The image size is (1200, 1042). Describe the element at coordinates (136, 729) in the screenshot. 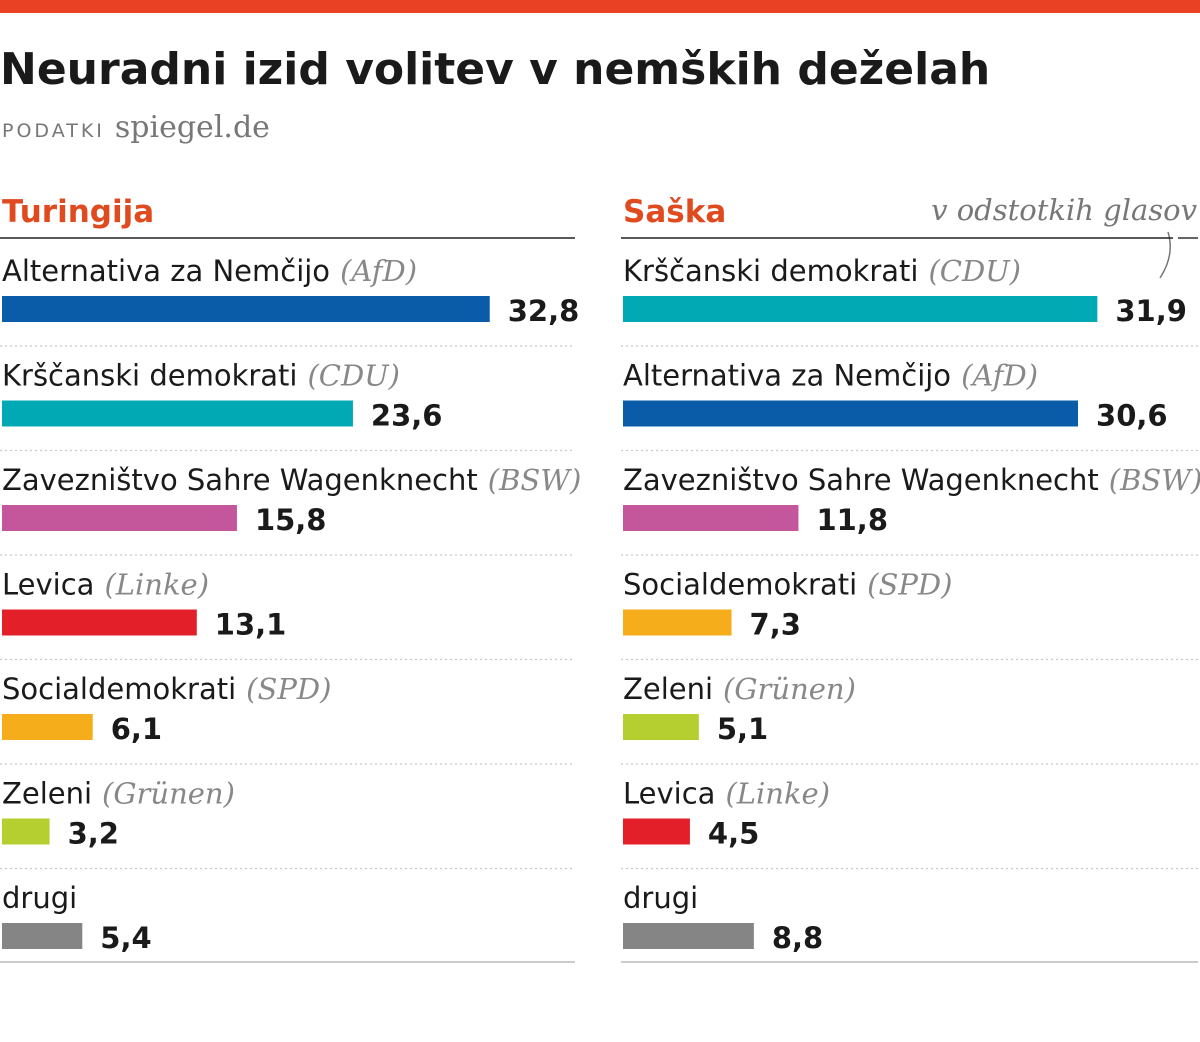

I see `value-label: 6,1` at that location.